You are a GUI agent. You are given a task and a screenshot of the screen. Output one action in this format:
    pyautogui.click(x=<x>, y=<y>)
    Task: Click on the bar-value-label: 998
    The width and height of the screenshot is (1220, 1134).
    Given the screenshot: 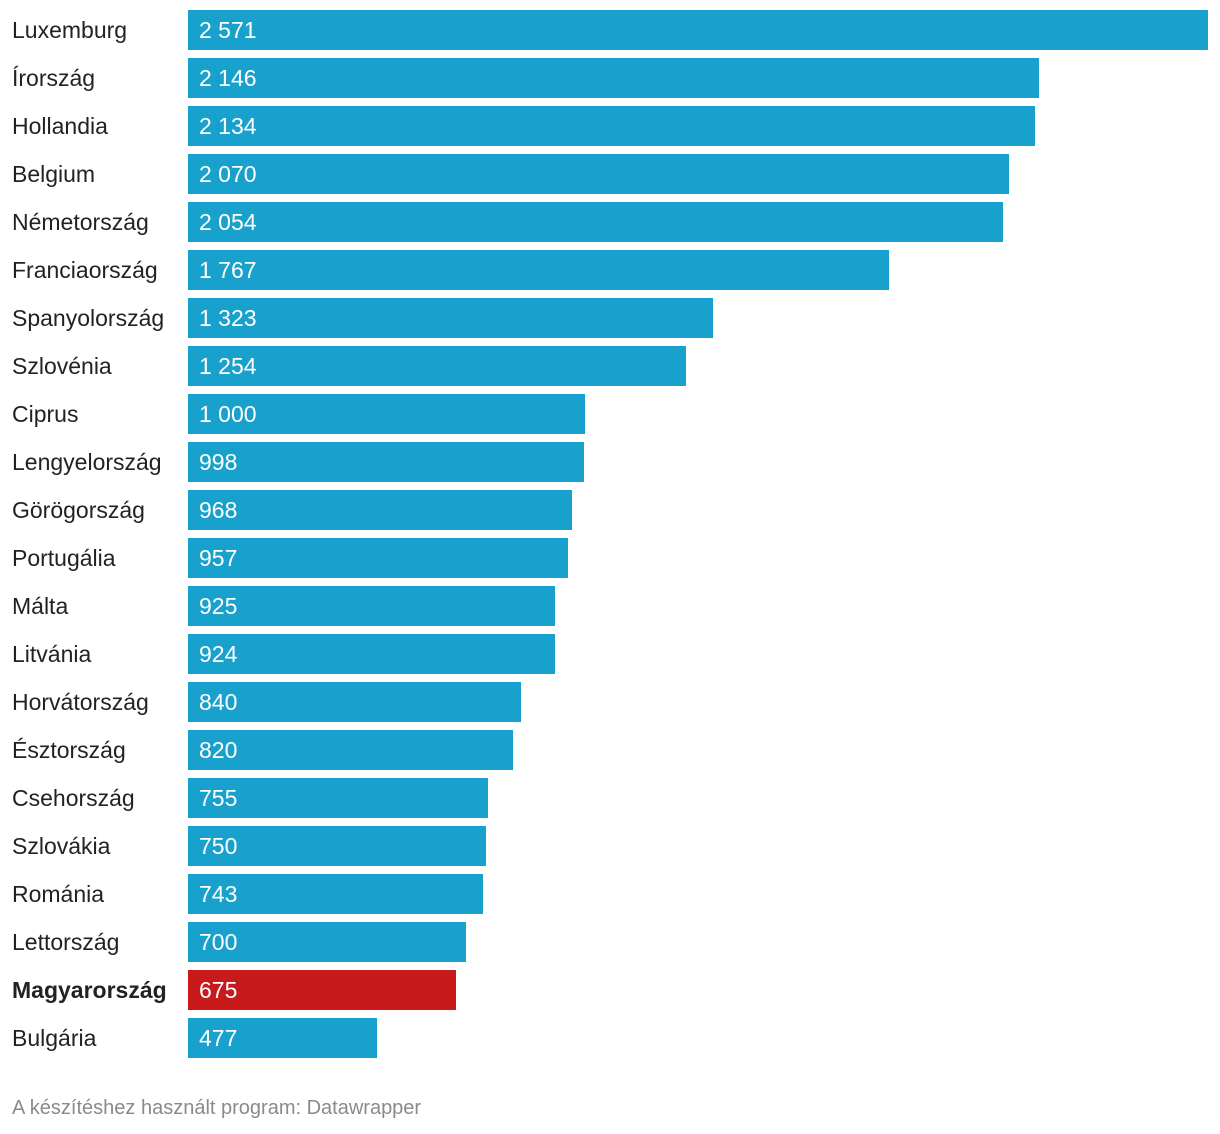 What is the action you would take?
    pyautogui.click(x=218, y=462)
    